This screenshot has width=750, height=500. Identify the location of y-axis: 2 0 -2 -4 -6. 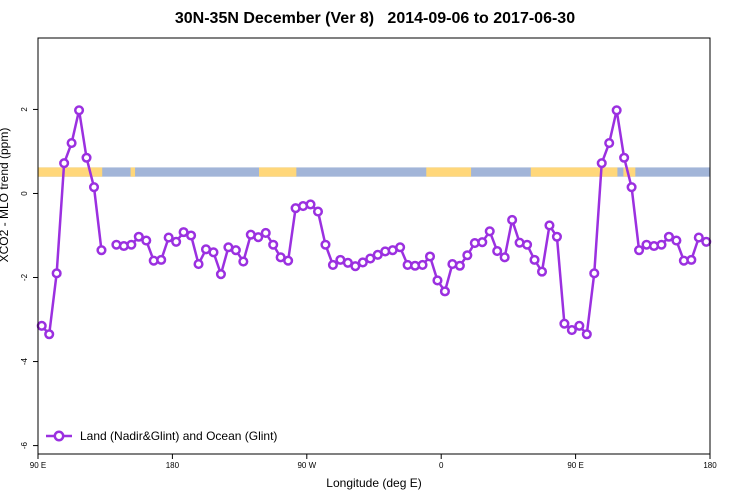
(29, 278).